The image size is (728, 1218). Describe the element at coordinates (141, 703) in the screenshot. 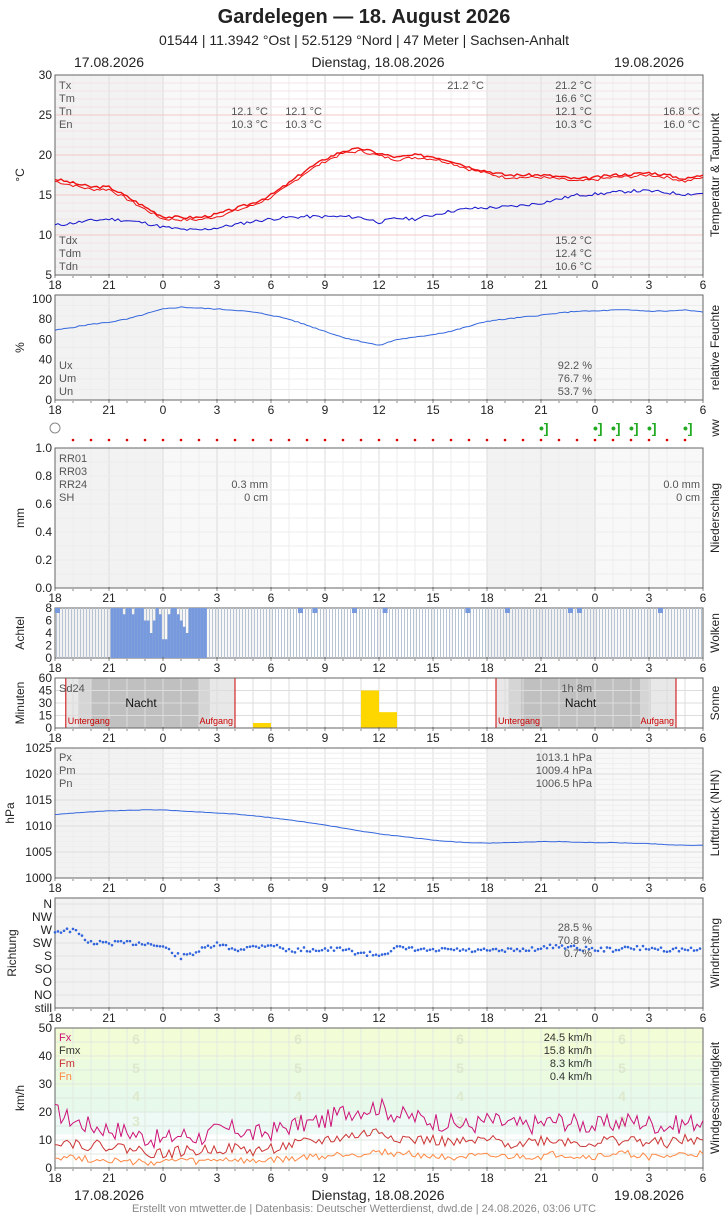

I see `night-label: Nacht` at that location.